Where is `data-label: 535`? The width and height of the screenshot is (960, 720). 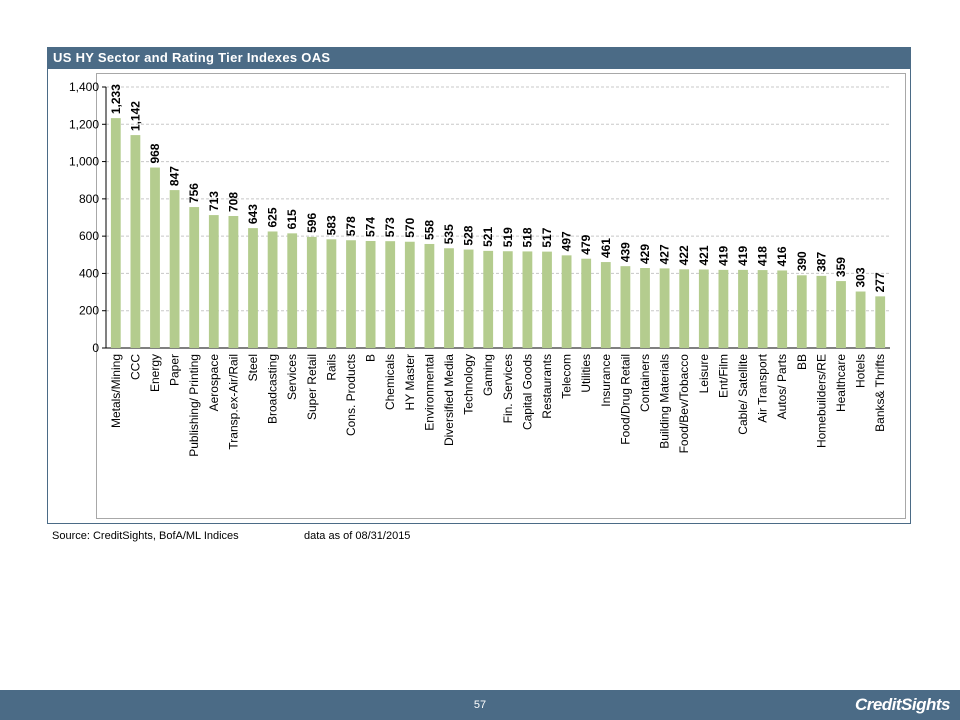
data-label: 535 is located at coordinates (449, 234).